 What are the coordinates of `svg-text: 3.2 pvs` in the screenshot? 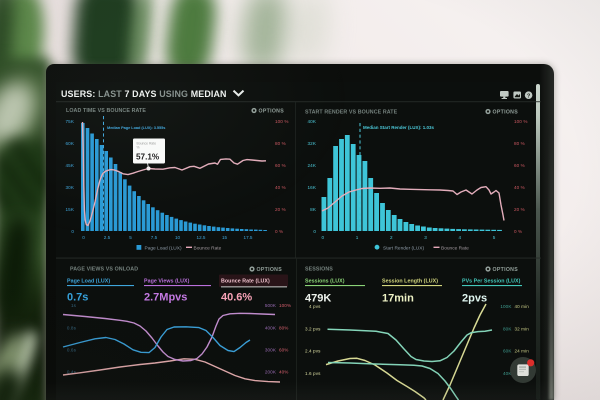 It's located at (313, 329).